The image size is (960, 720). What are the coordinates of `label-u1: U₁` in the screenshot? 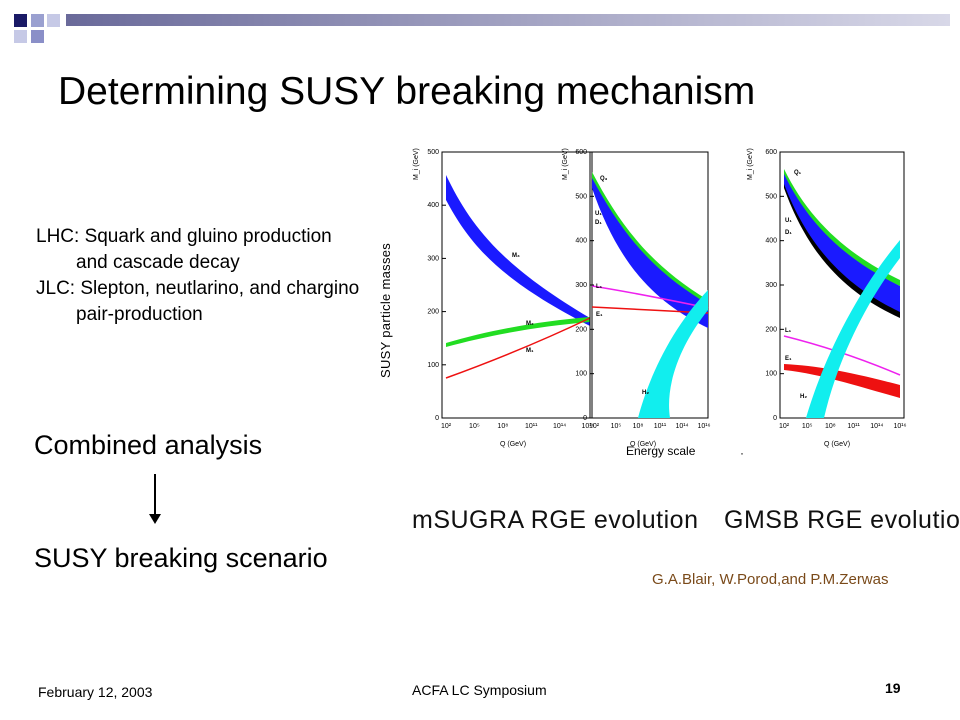 It's located at (598, 214).